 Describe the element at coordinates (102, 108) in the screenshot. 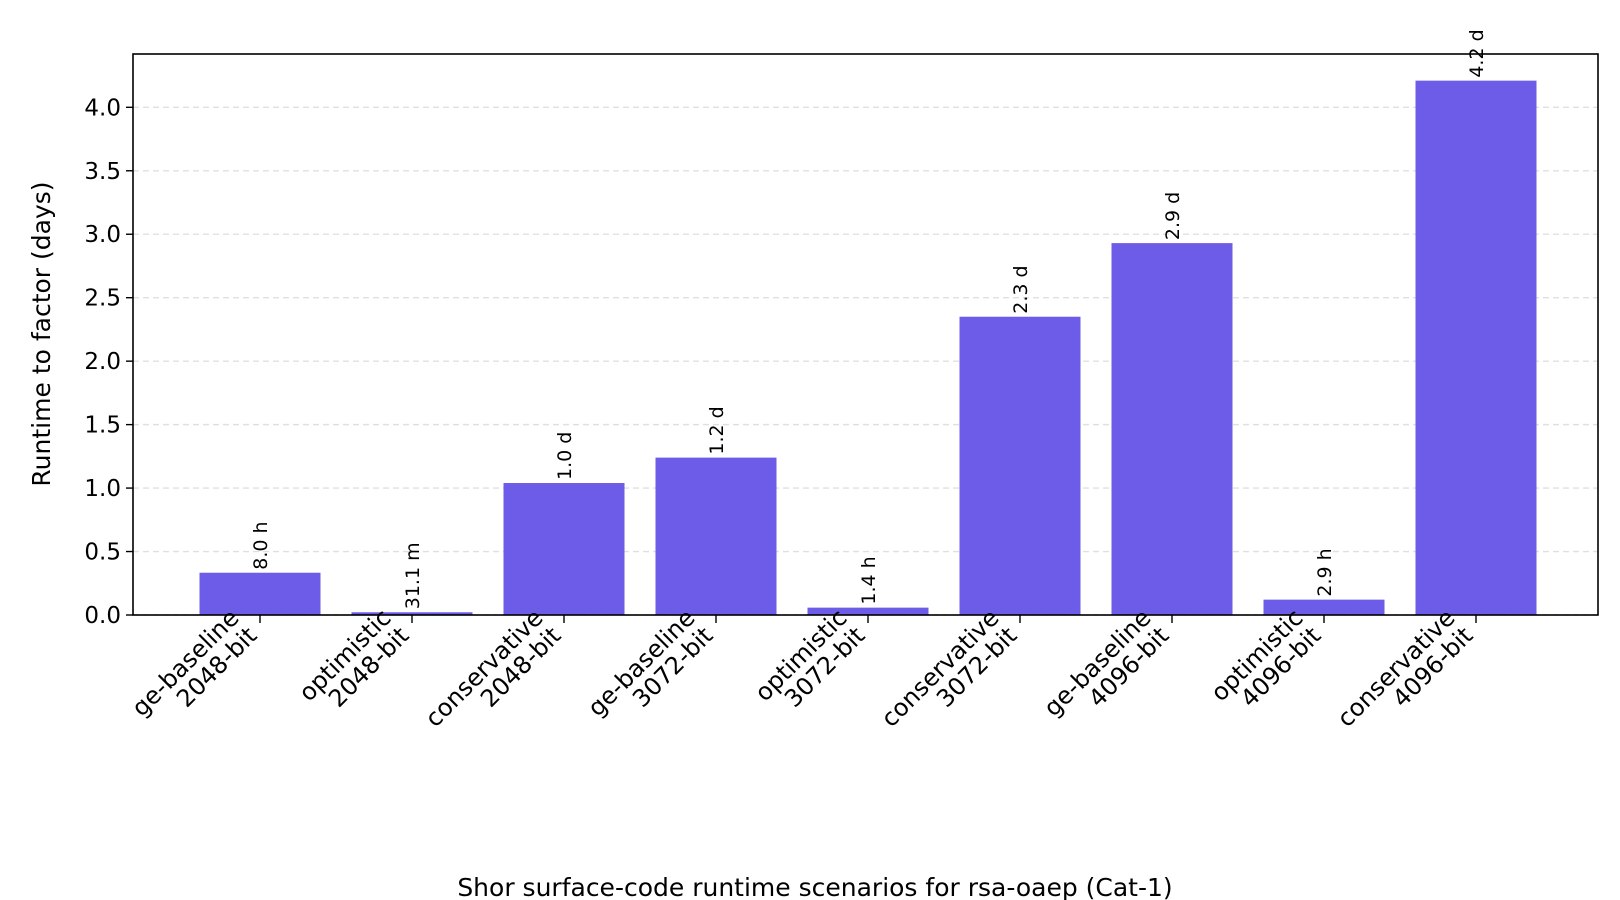

I see `y-tick-label: 4.0` at that location.